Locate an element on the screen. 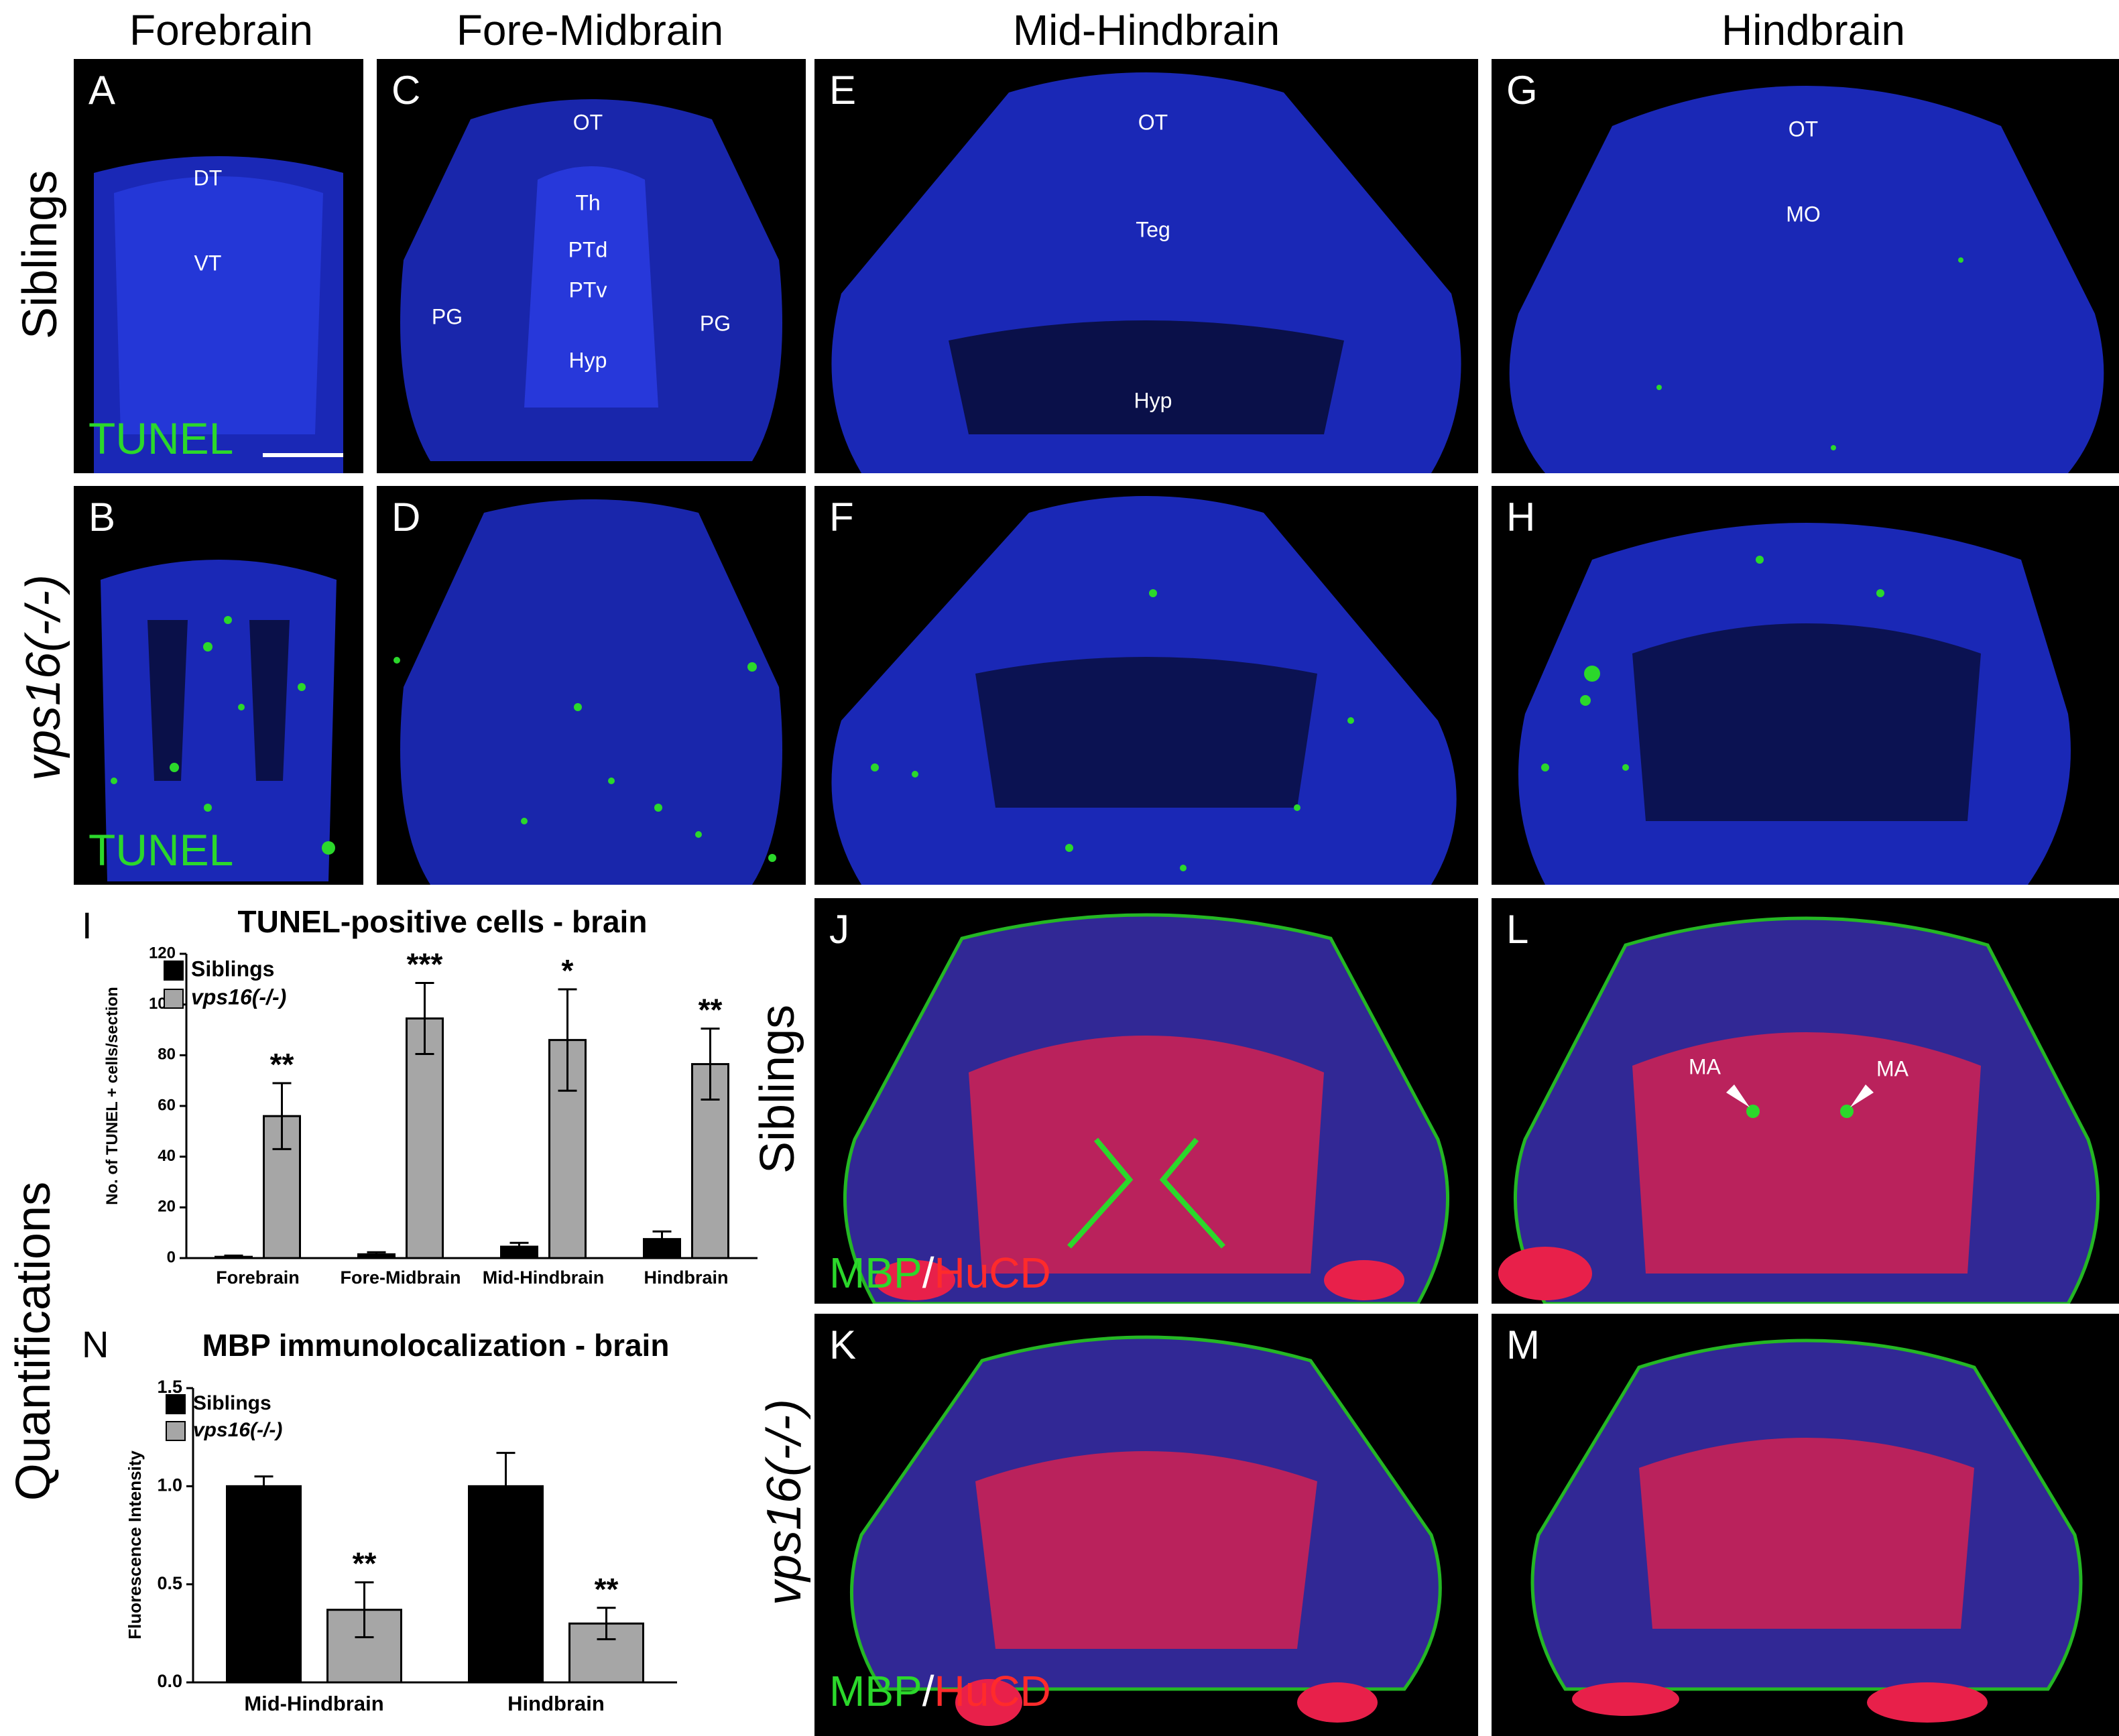 Image resolution: width=2119 pixels, height=1736 pixels. panel-c-image is located at coordinates (591, 280).